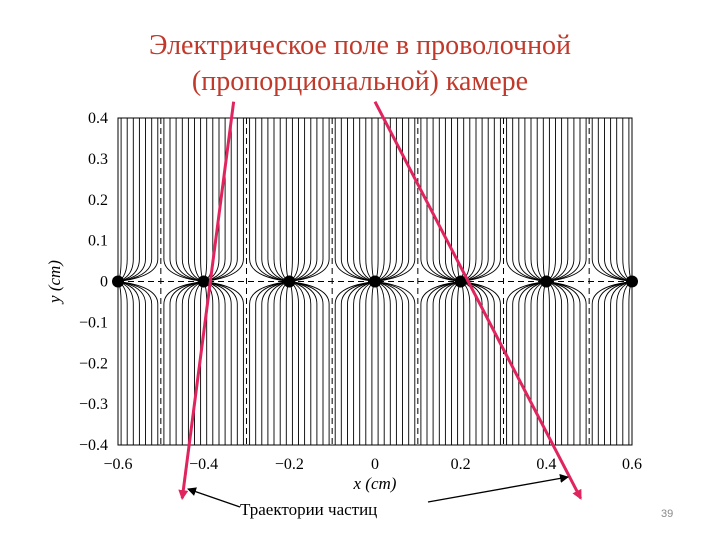 The image size is (720, 540). I want to click on title-line-2: (пропорциональной) камере, so click(360, 81).